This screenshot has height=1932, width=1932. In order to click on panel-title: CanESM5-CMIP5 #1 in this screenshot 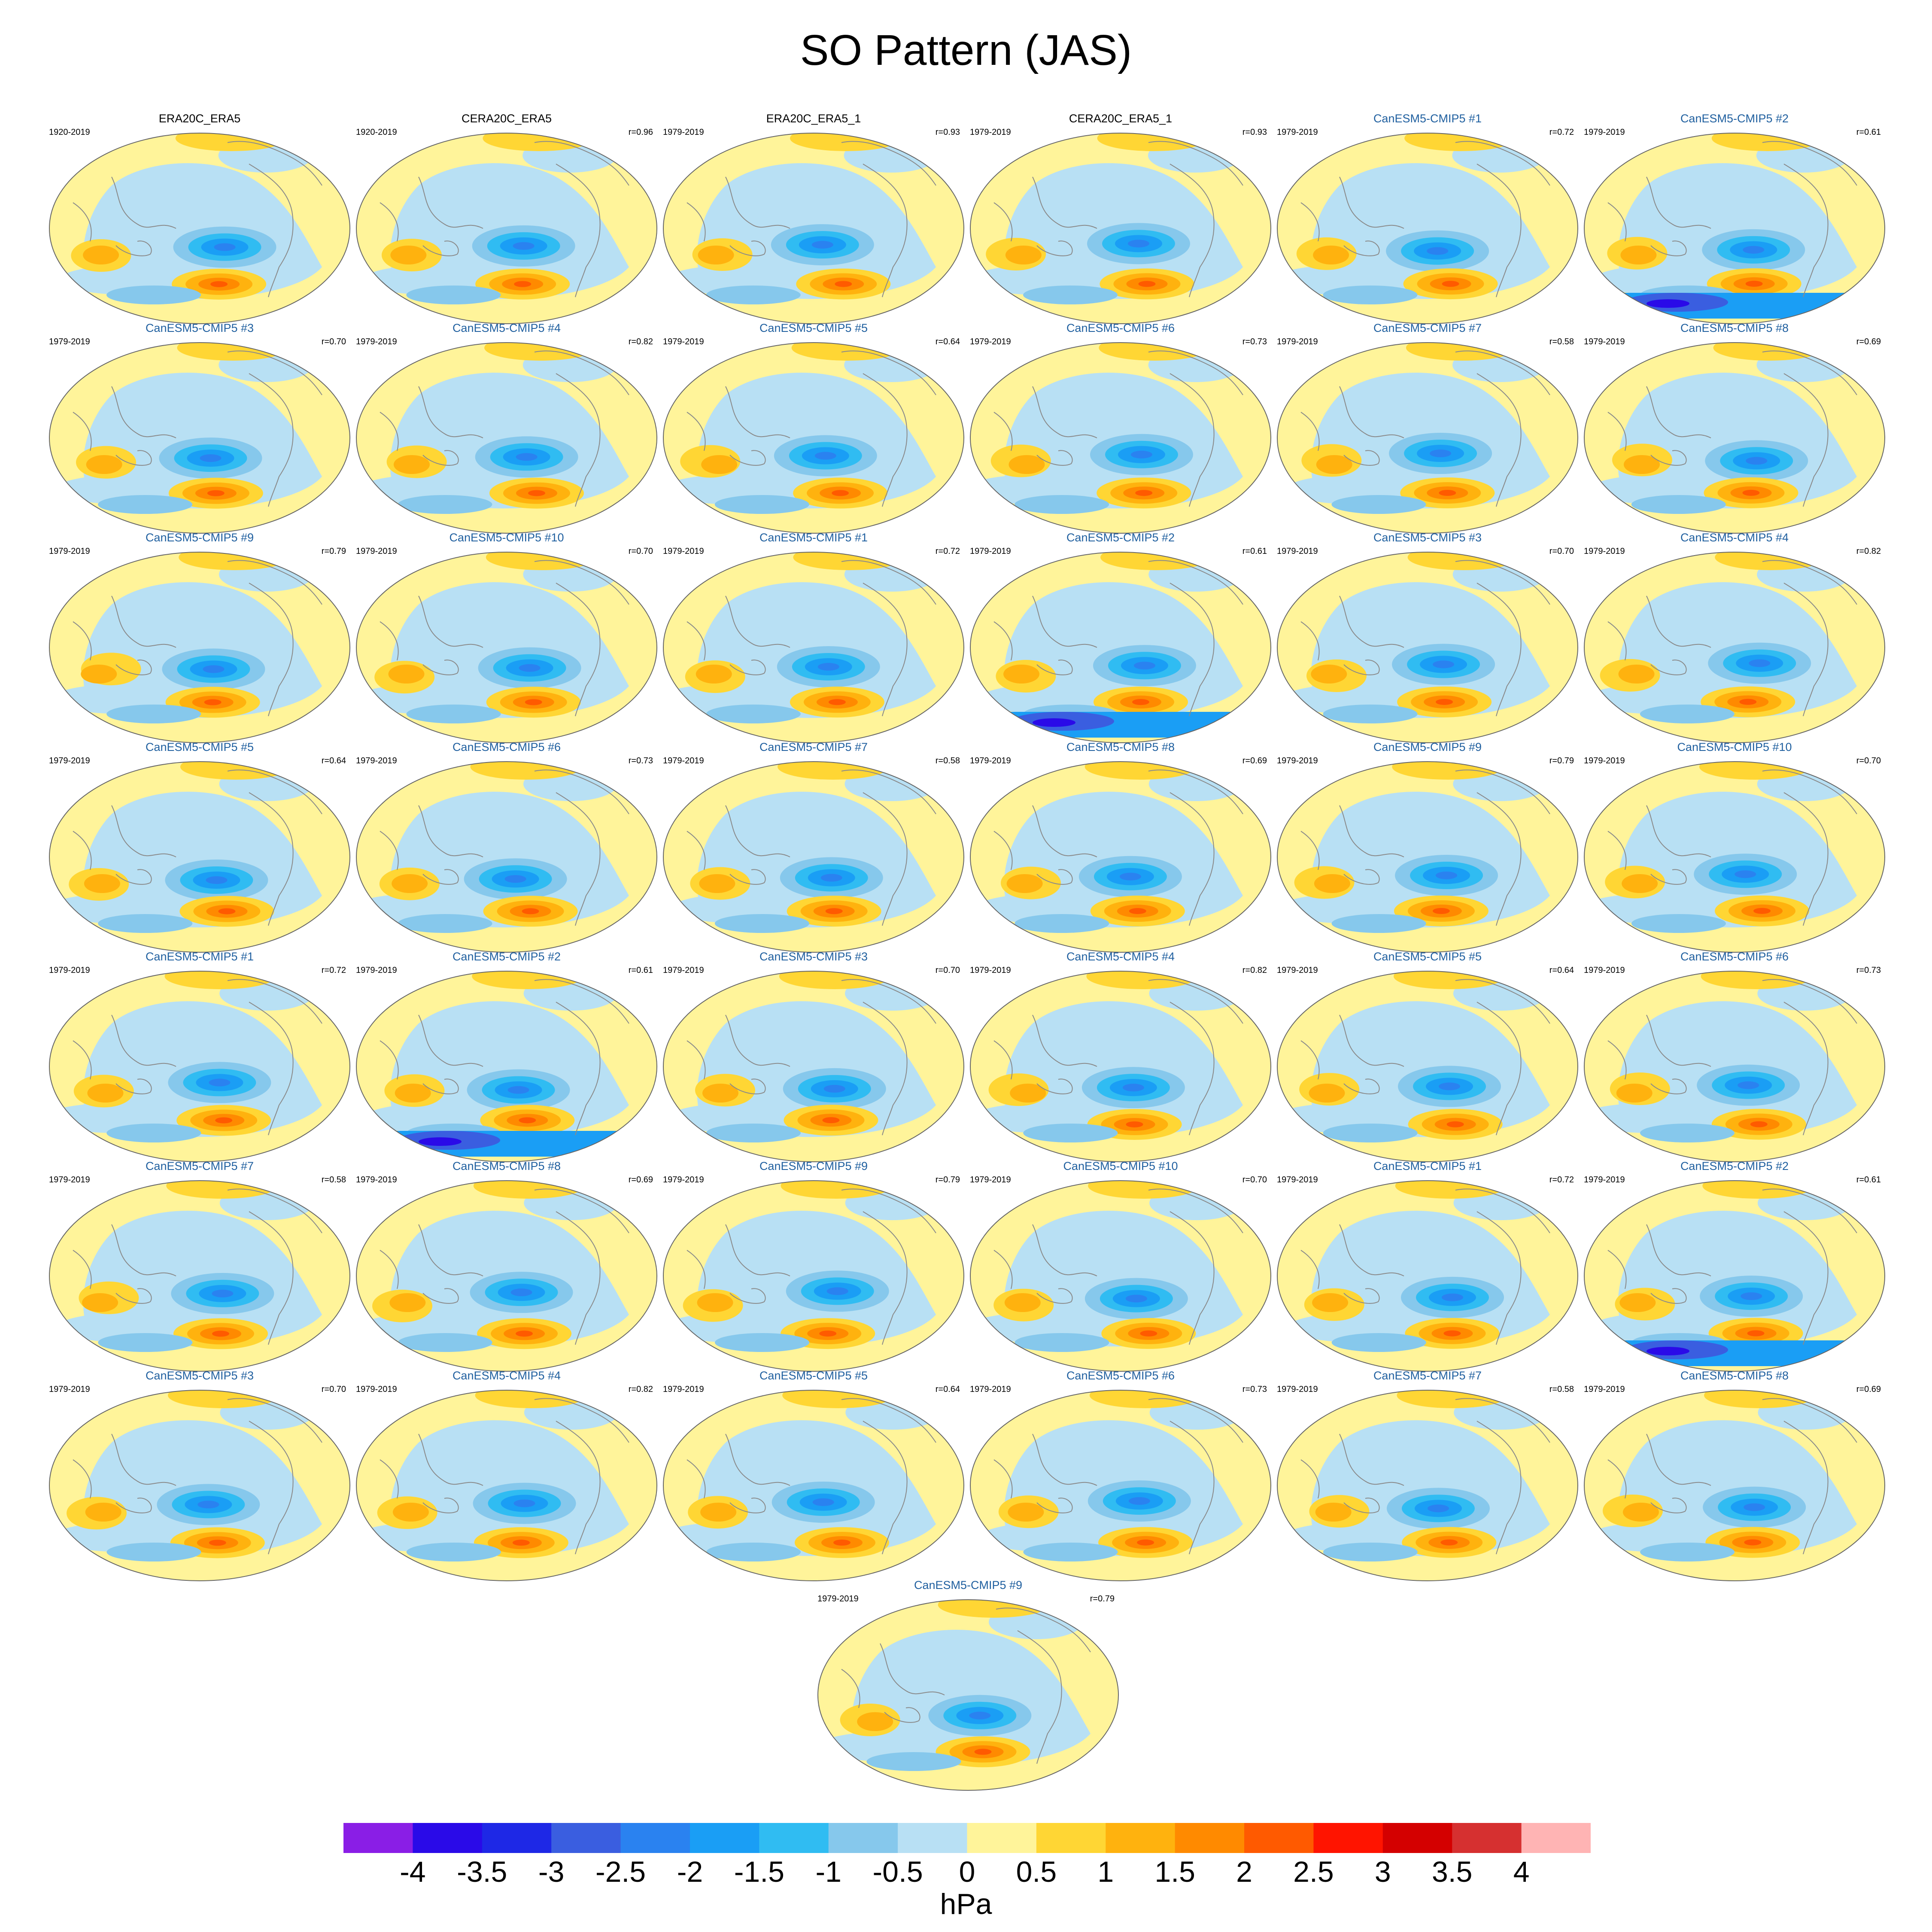, I will do `click(1427, 1166)`.